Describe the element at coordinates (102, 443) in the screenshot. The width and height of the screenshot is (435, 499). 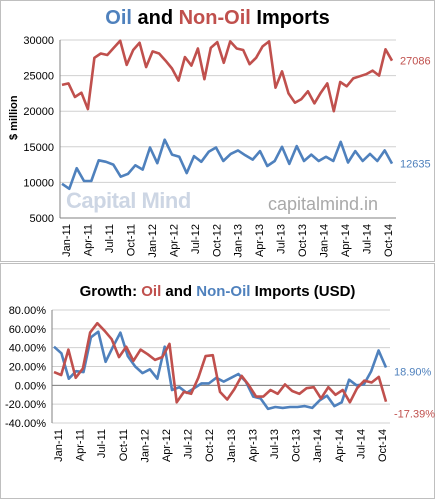
I see `c1-x-tick-label: Jul-11` at that location.